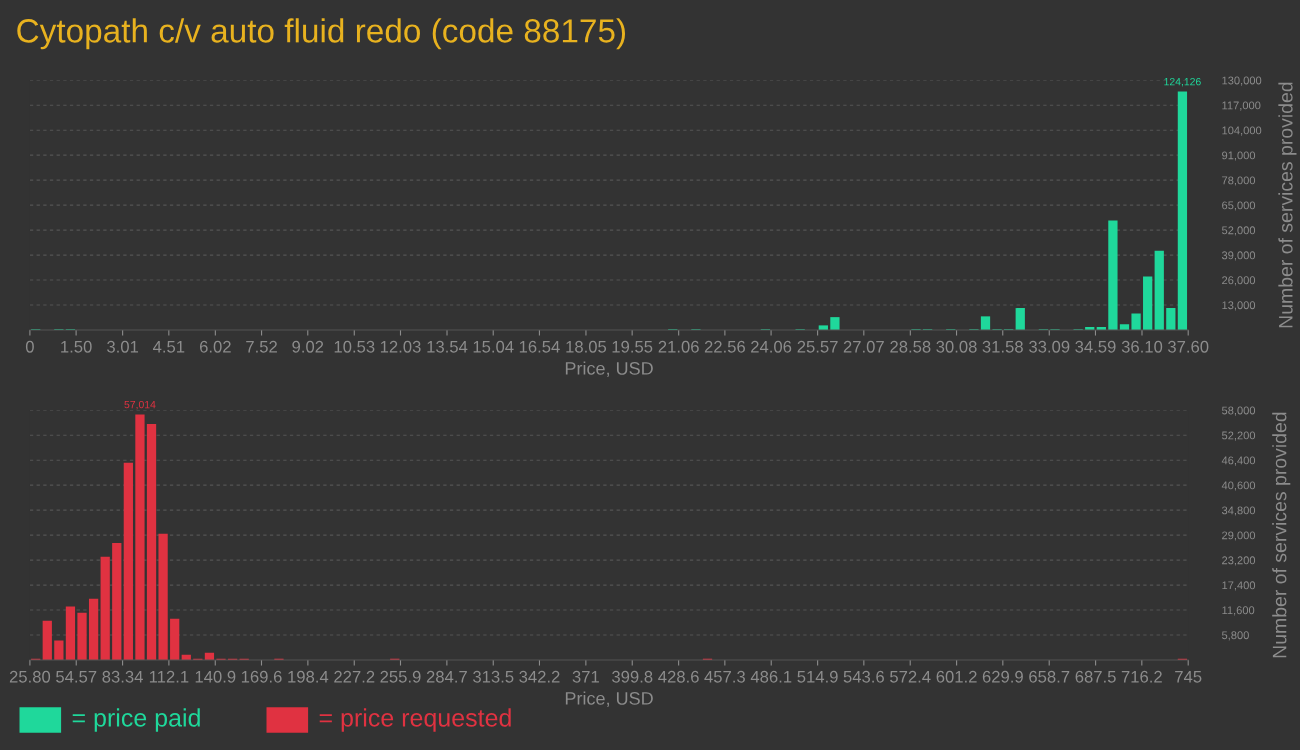 The height and width of the screenshot is (750, 1300). Describe the element at coordinates (1242, 81) in the screenshot. I see `y-tick-label: 130,000` at that location.